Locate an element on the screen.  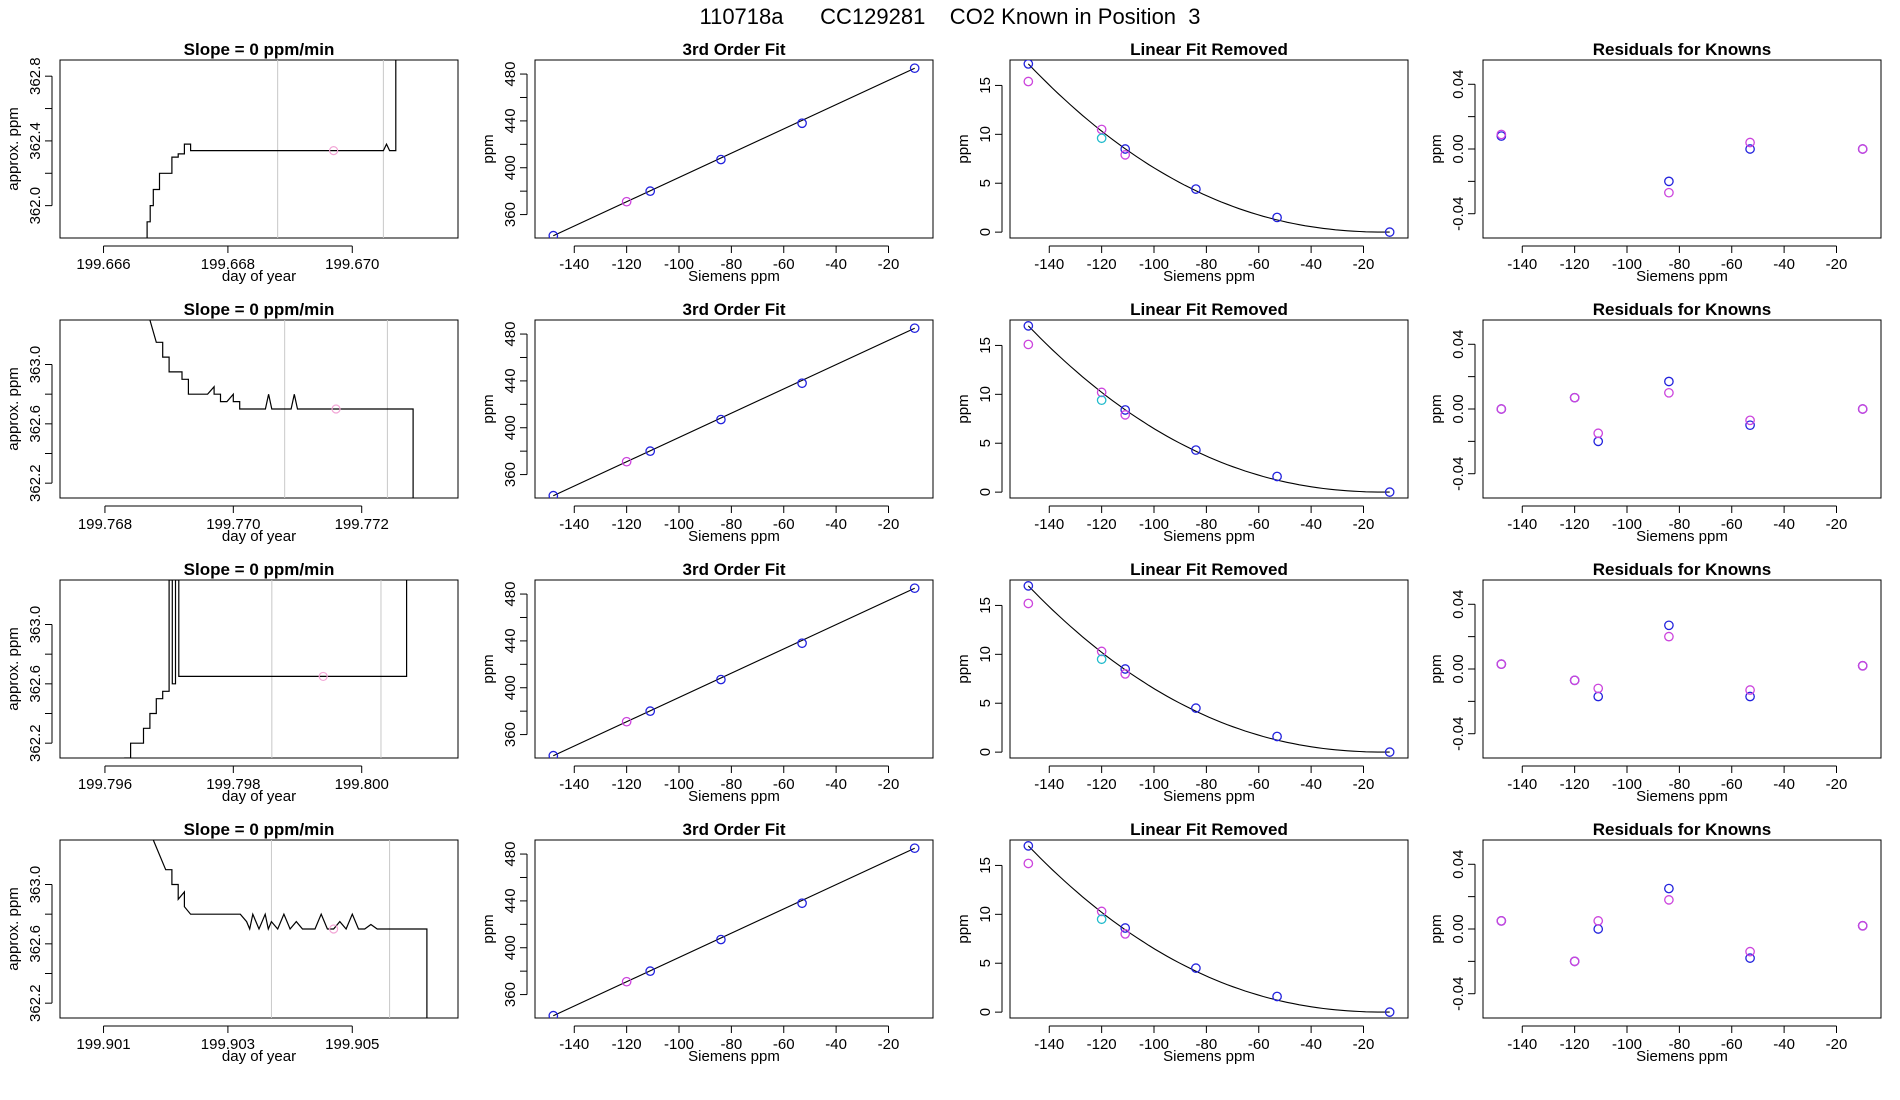
fit-curve is located at coordinates (1208, 148).